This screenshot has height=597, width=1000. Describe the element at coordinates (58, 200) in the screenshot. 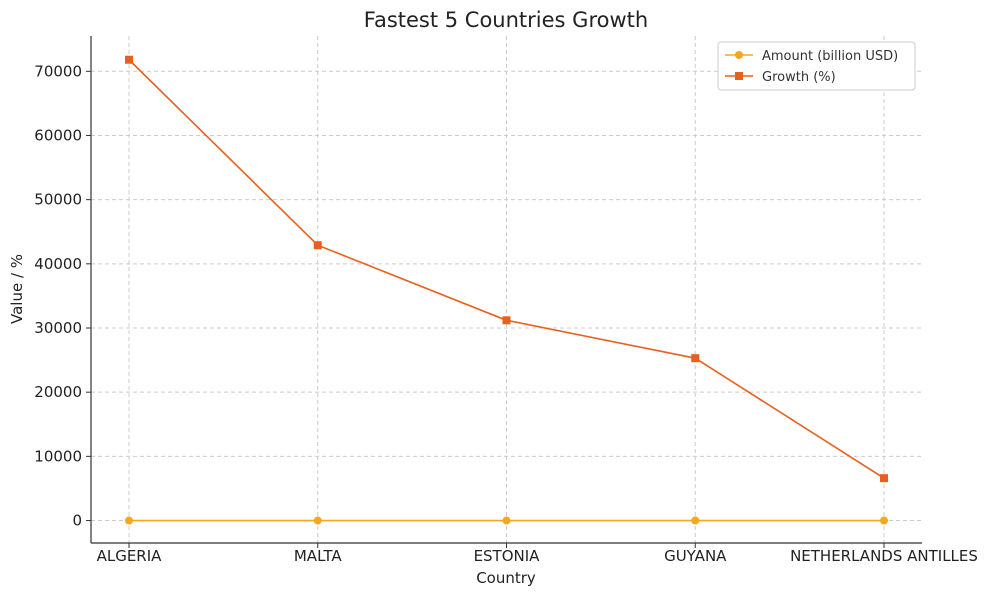

I see `y-tick-label: 50000` at that location.